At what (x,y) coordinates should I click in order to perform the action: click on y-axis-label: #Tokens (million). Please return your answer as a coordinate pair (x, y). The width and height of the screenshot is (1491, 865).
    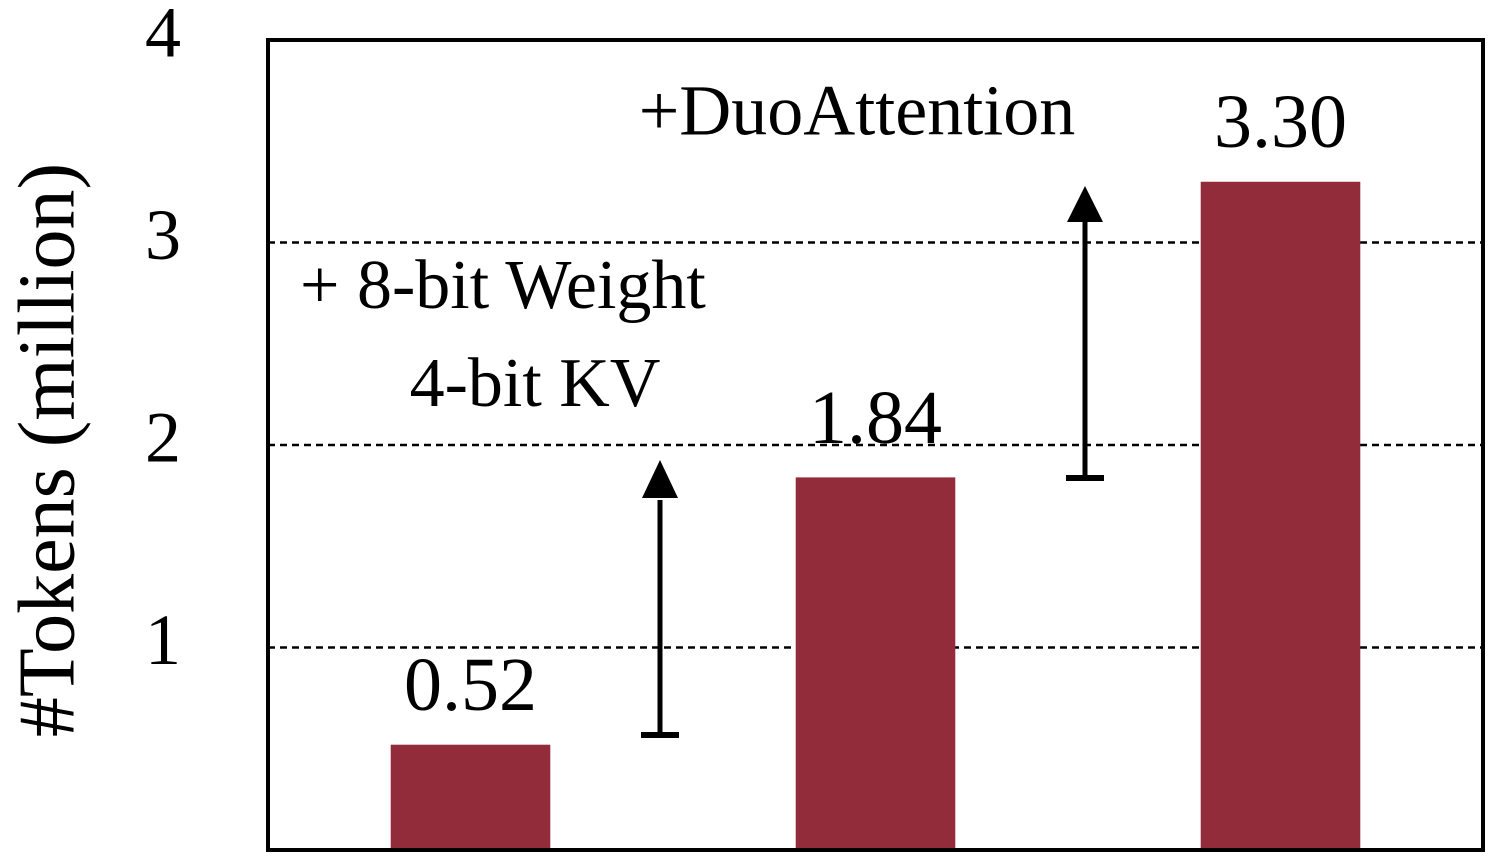
    Looking at the image, I should click on (47, 450).